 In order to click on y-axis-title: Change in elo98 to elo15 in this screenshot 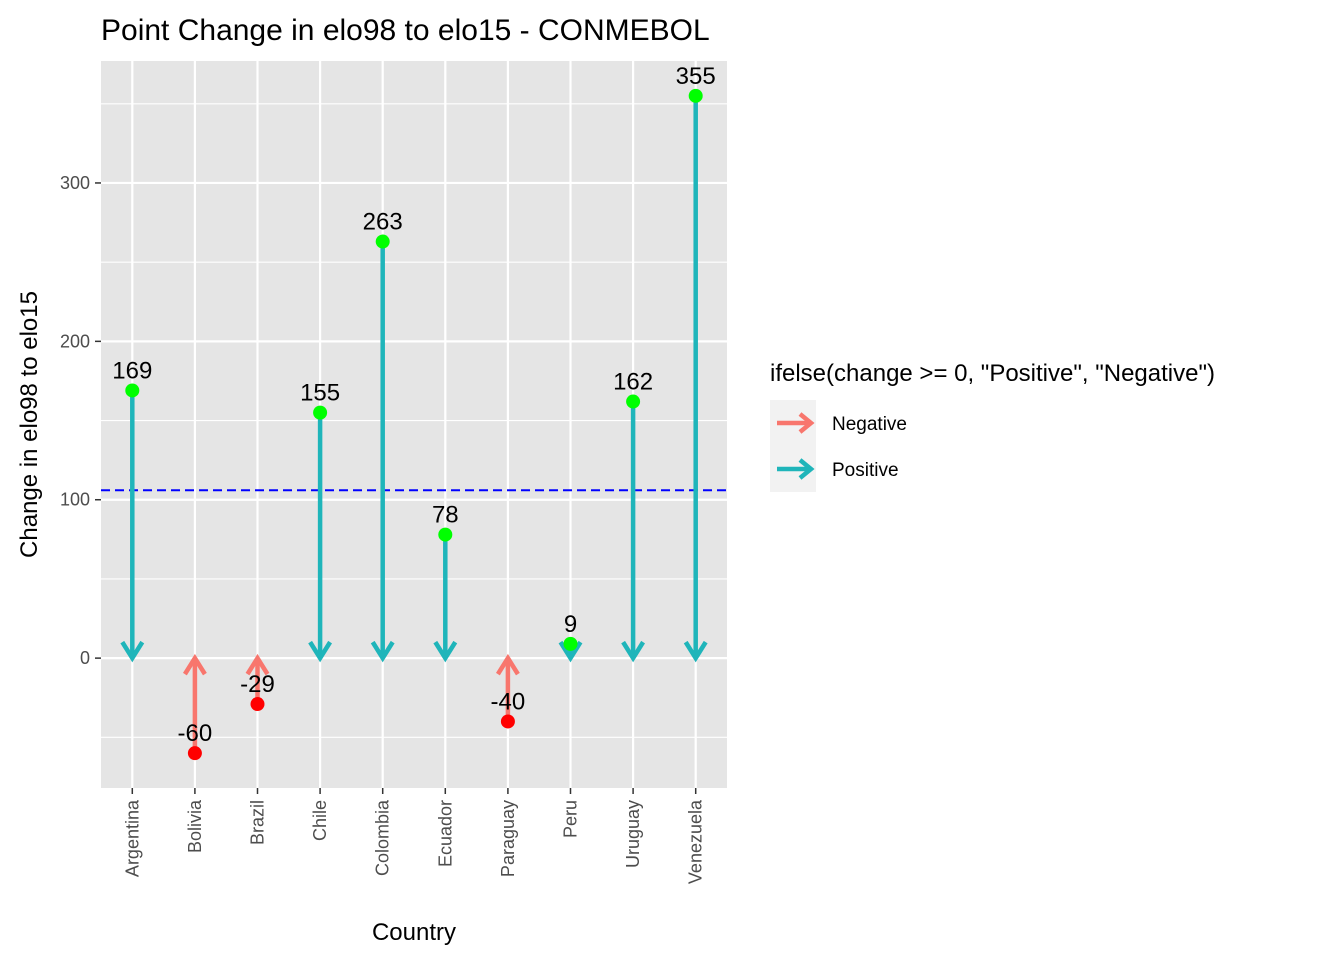, I will do `click(29, 424)`.